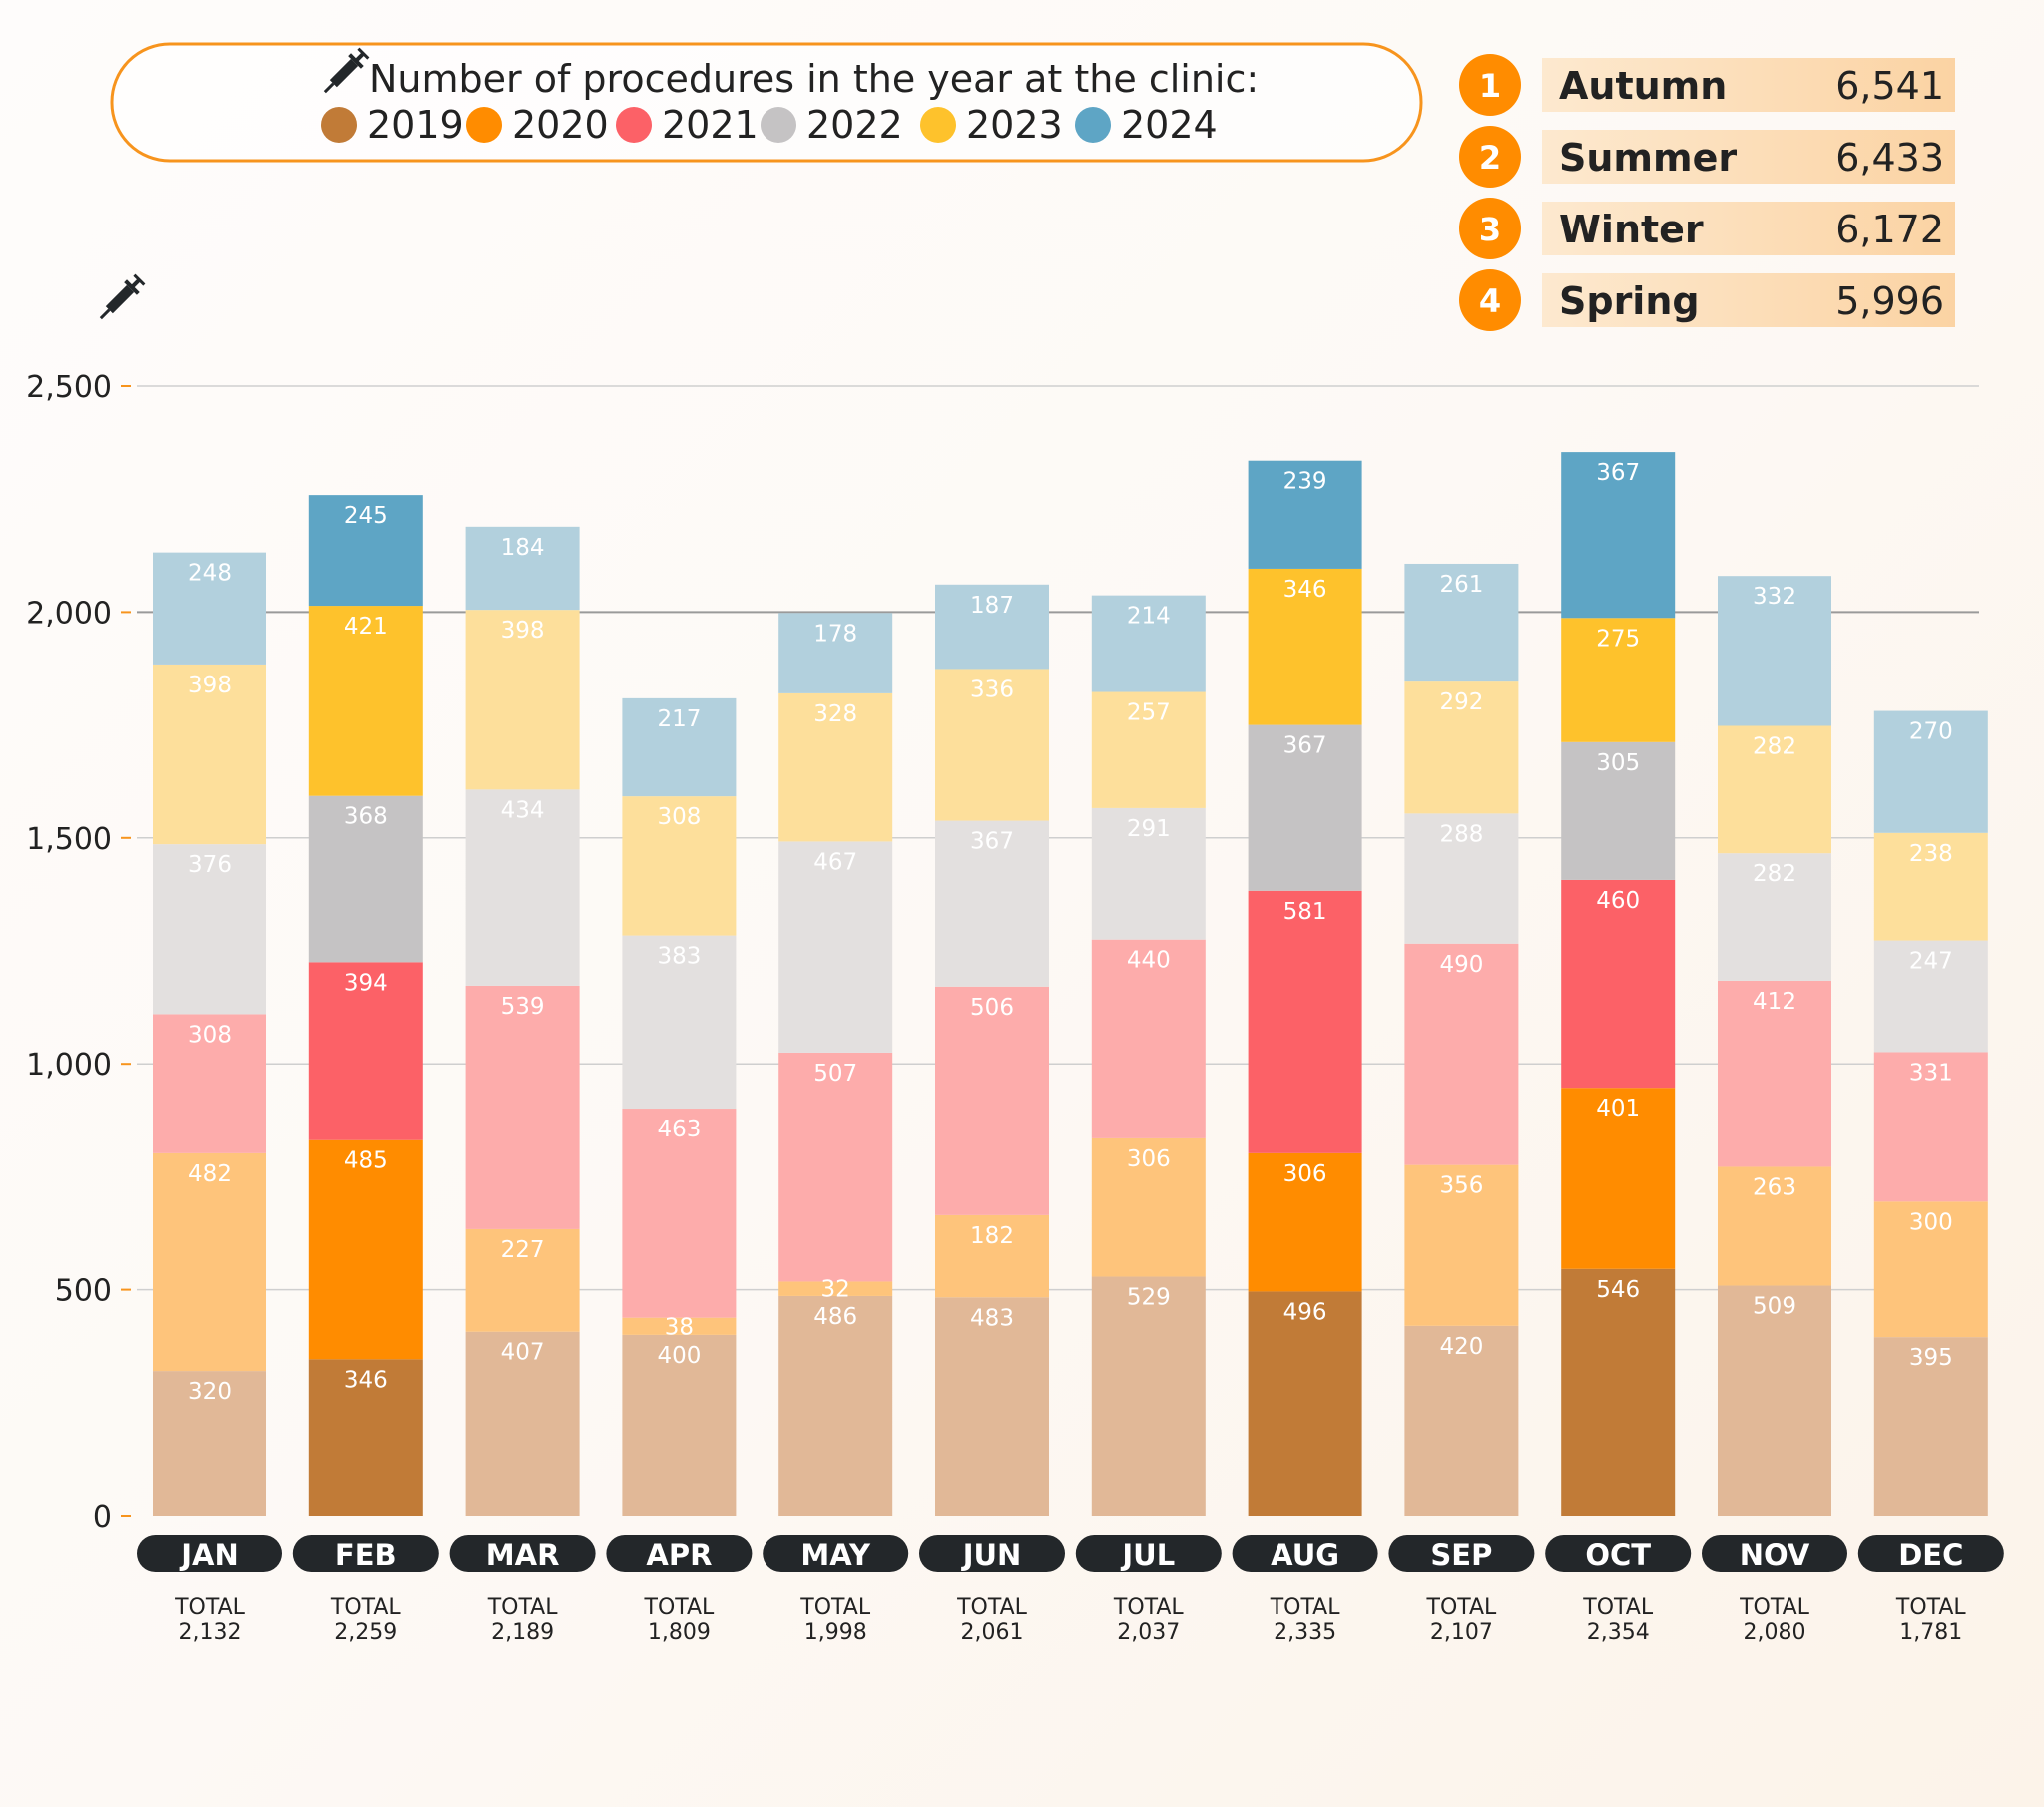 The image size is (2044, 1807). I want to click on total-value: 2,080, so click(1775, 1632).